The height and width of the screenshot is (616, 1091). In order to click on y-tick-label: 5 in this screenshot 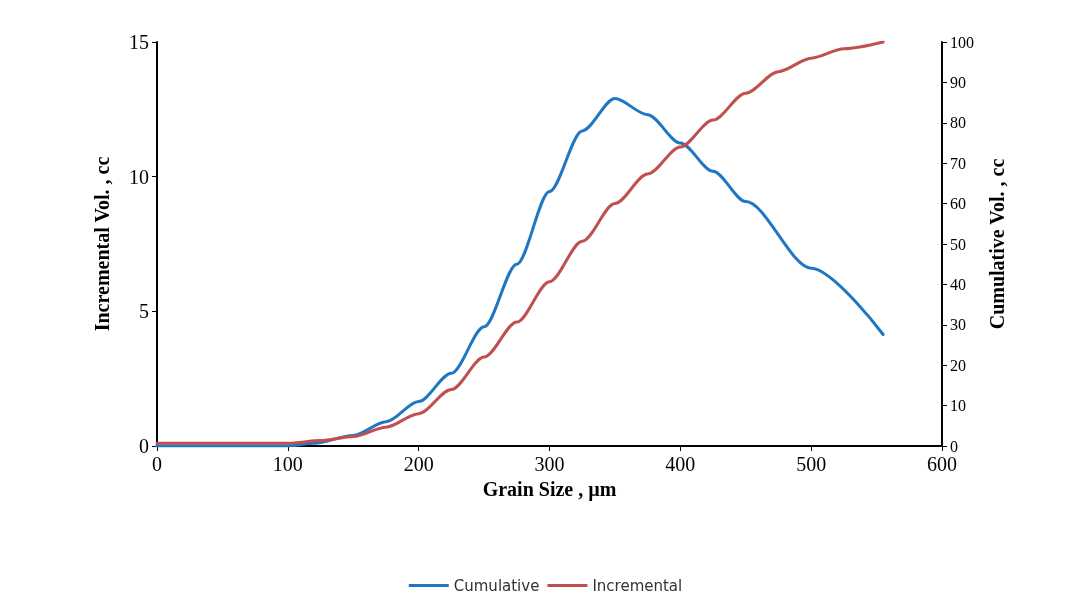, I will do `click(144, 311)`.